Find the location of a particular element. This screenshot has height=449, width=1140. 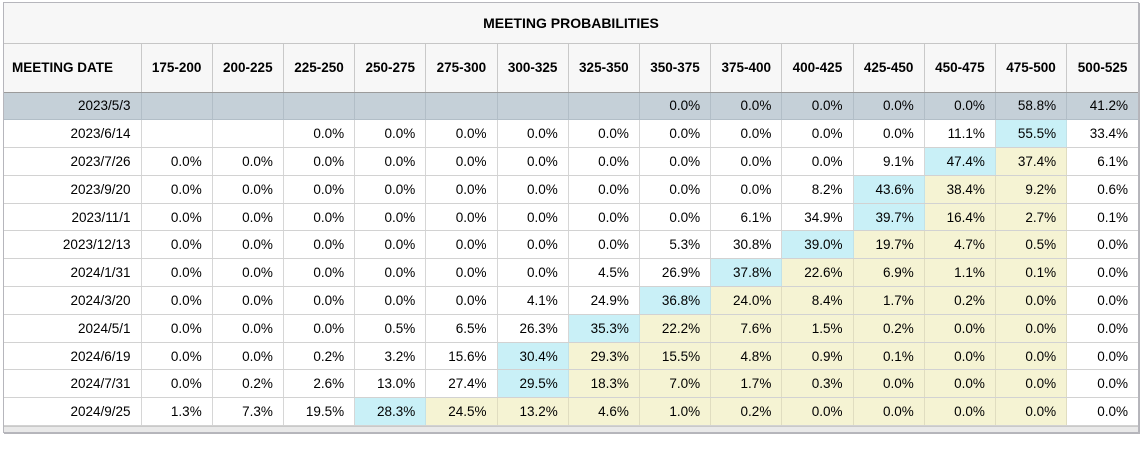

meeting-date-cell: 2024/6/19 is located at coordinates (73, 356).